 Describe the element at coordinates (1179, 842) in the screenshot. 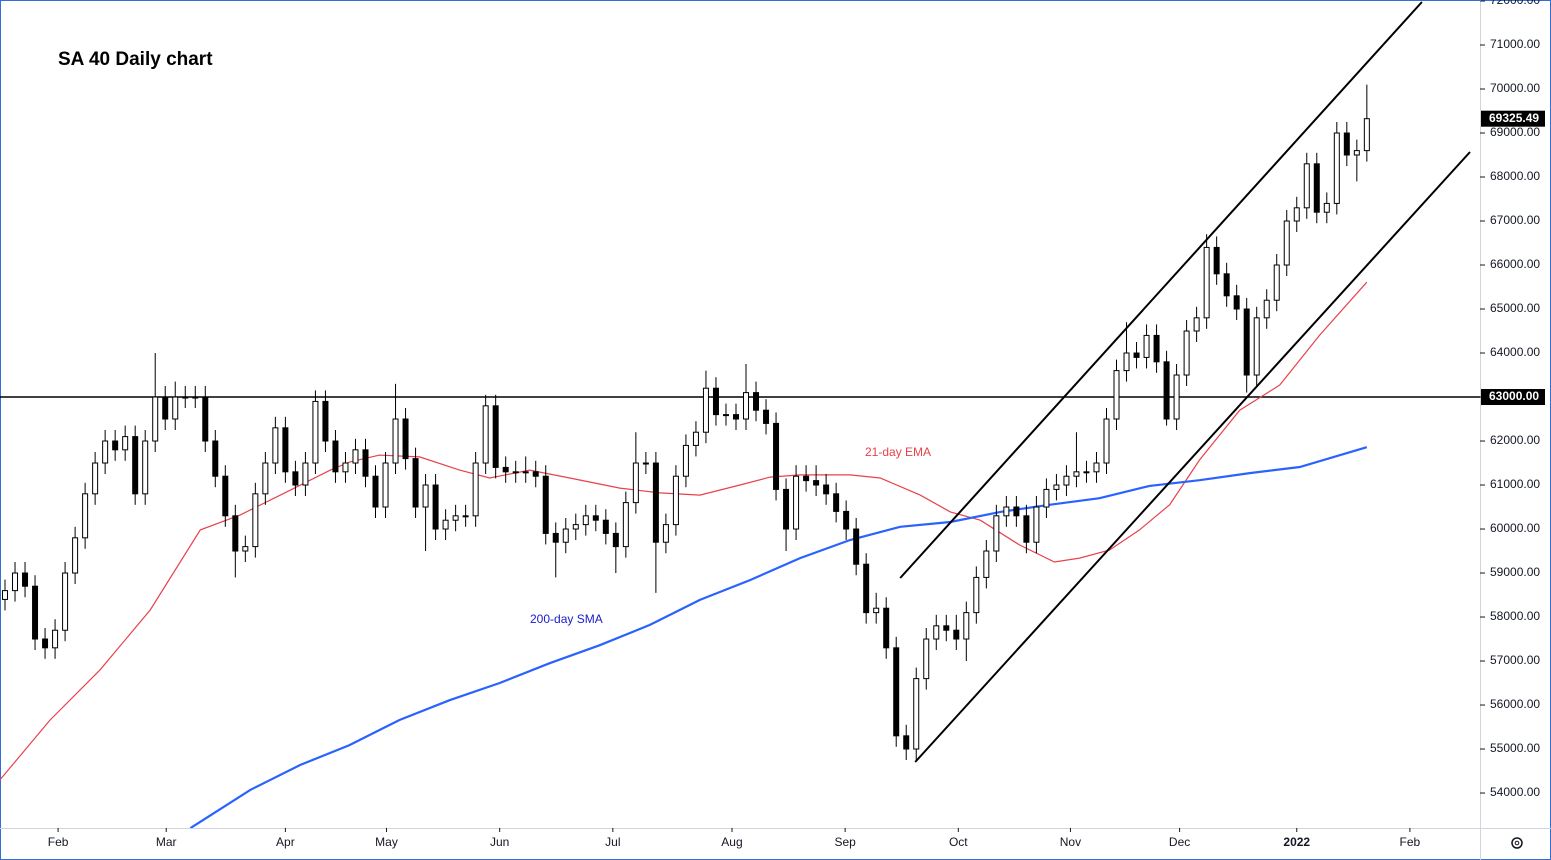

I see `x-tick-label: Dec` at that location.